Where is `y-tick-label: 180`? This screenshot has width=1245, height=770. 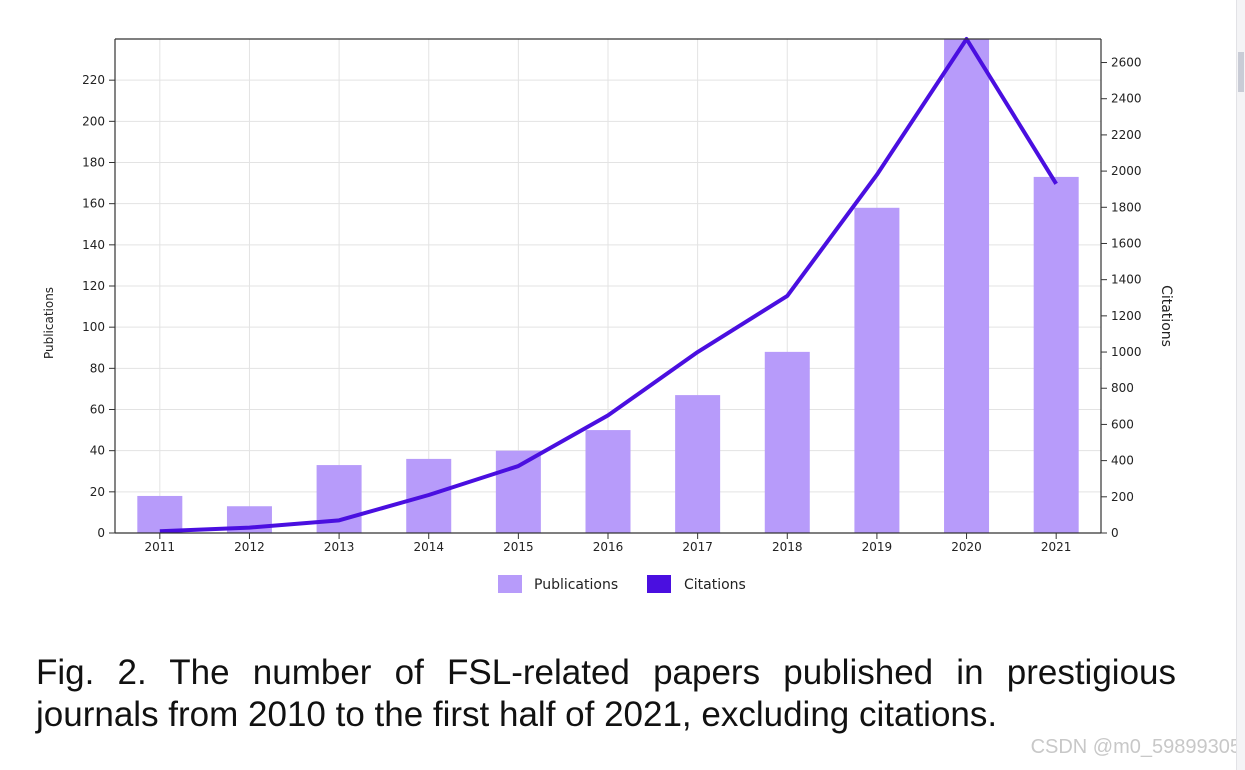 y-tick-label: 180 is located at coordinates (93, 163).